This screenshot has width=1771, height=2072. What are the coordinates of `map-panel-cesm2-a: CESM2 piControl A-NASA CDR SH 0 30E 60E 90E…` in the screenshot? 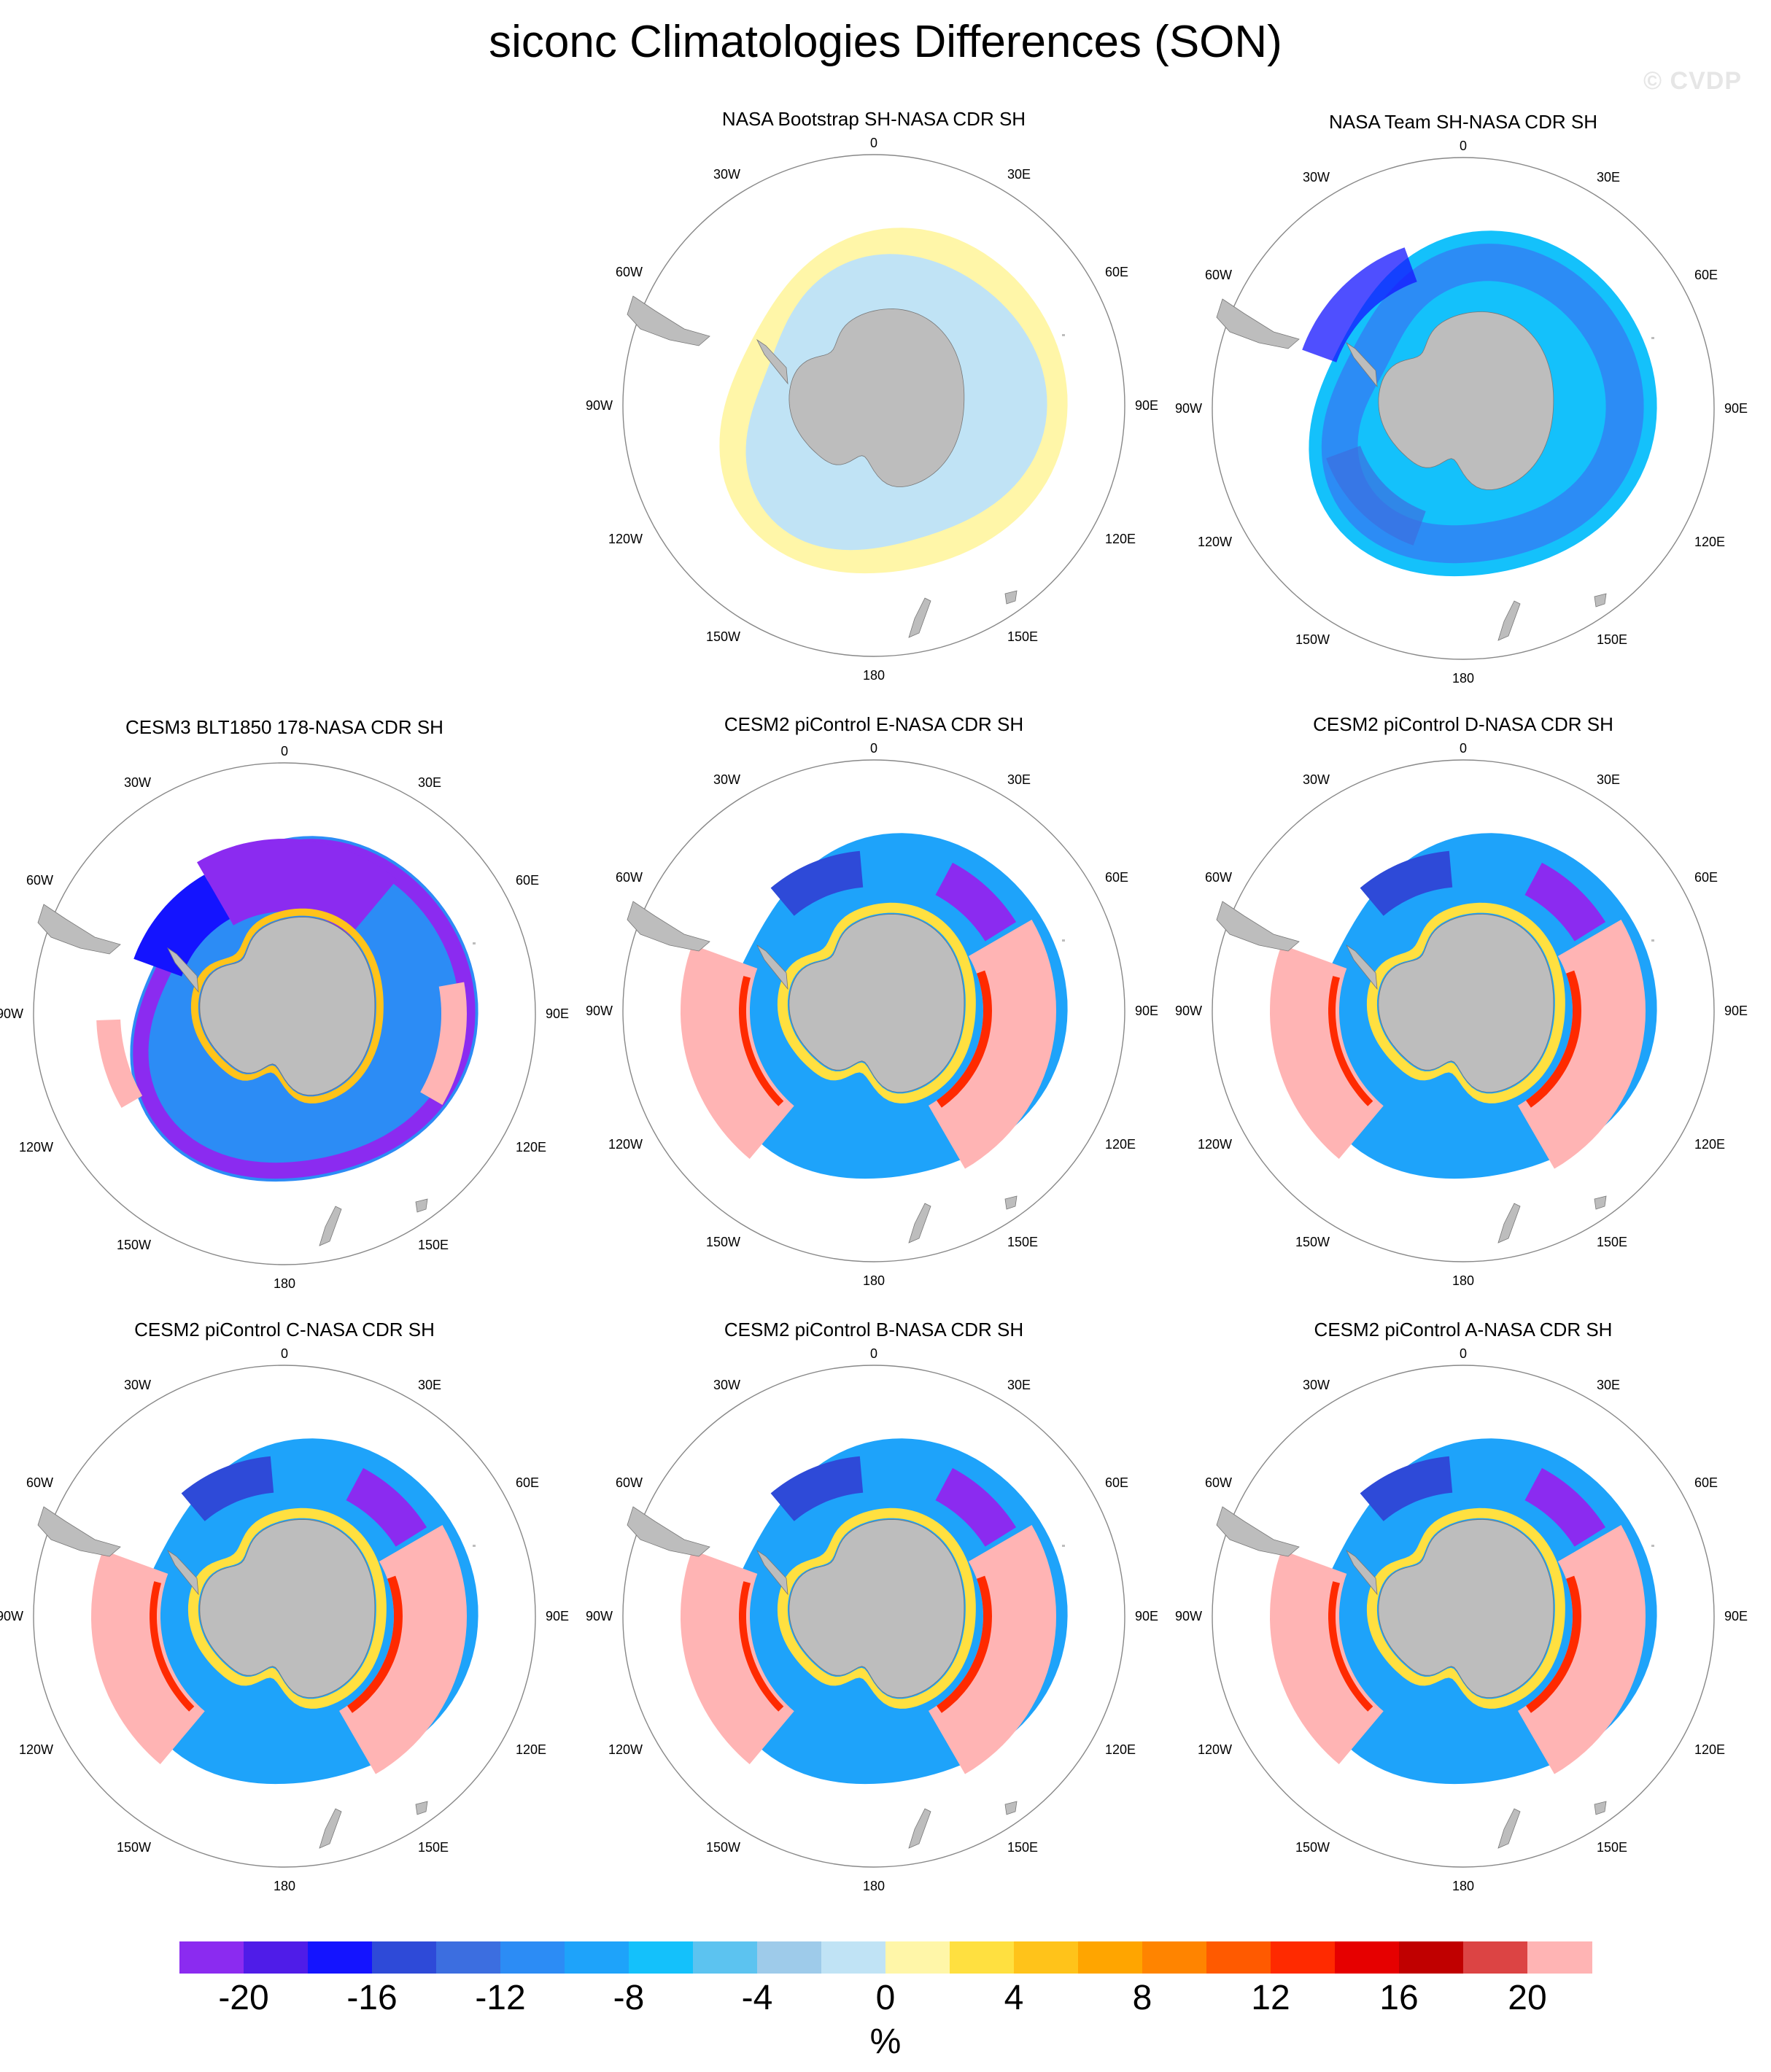 It's located at (1461, 1609).